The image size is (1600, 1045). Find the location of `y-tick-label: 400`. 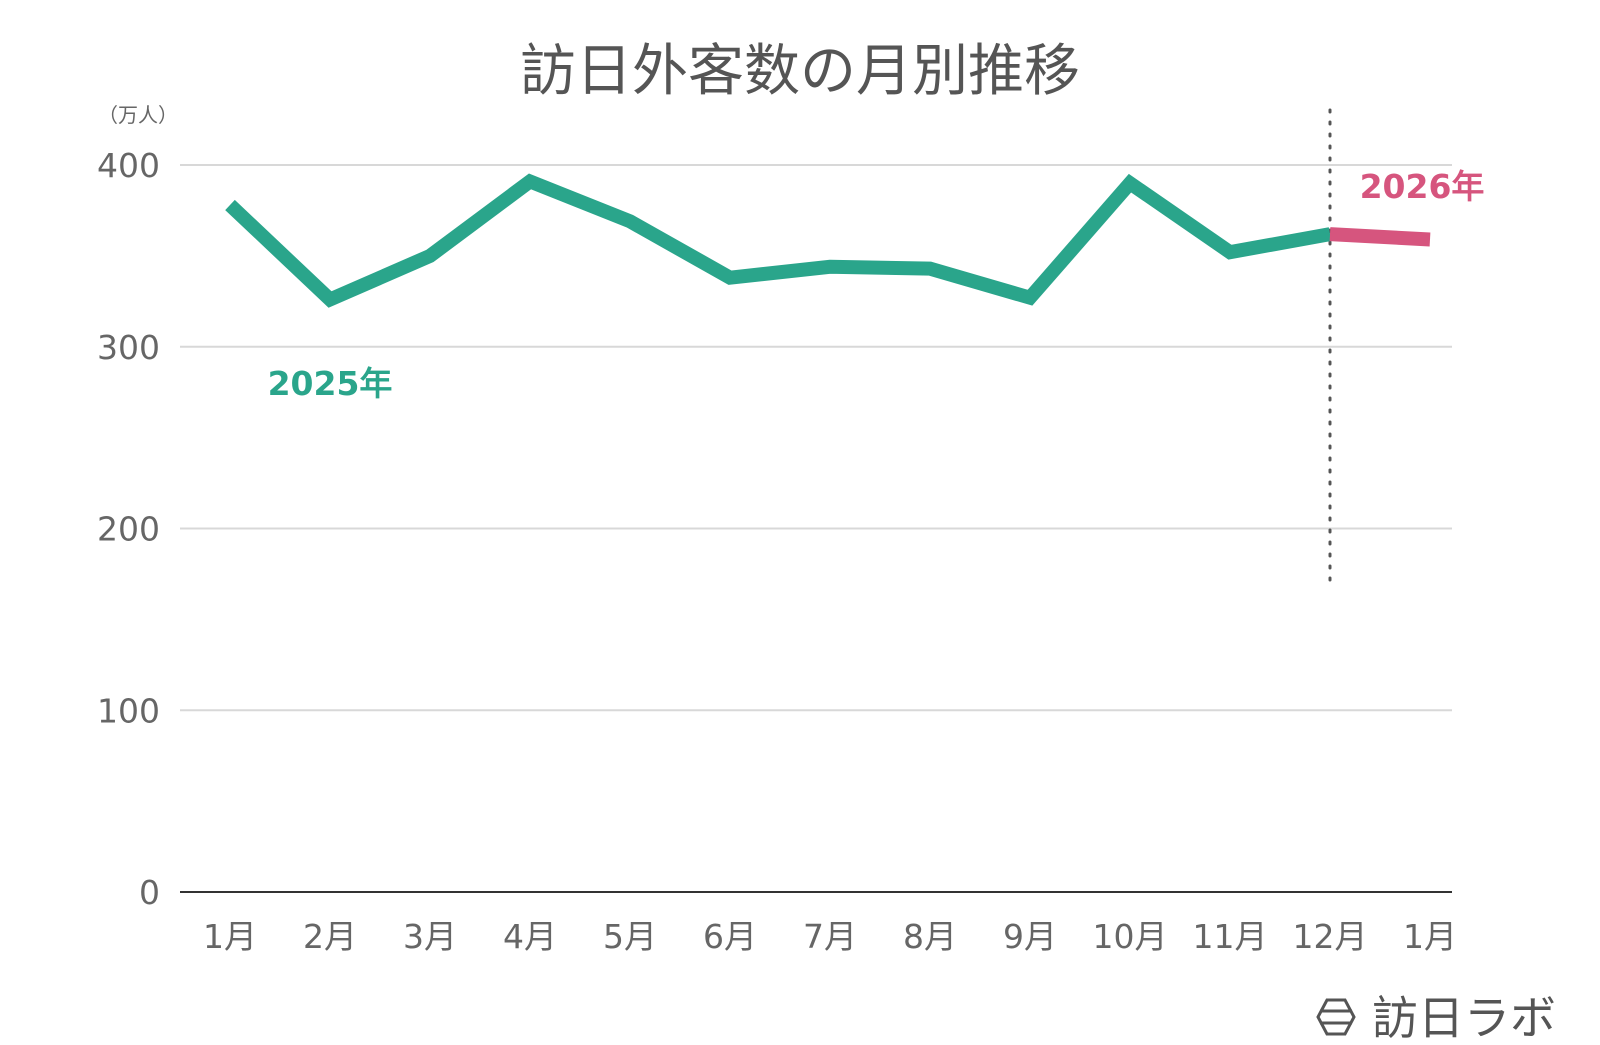

y-tick-label: 400 is located at coordinates (128, 165).